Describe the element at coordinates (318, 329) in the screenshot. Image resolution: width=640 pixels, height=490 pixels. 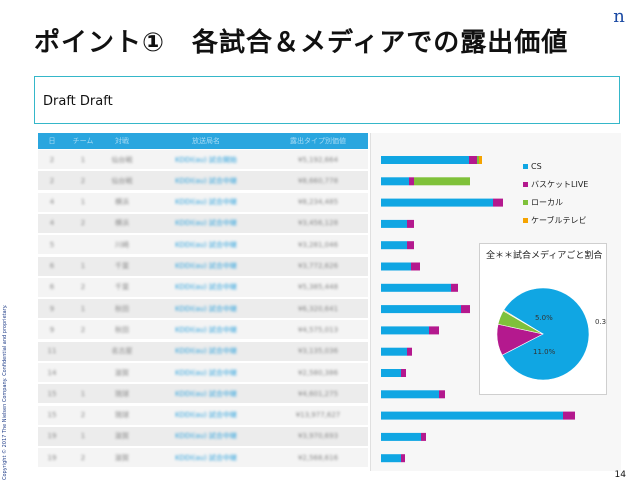
I see `table-cell: ¥4,575,013` at that location.